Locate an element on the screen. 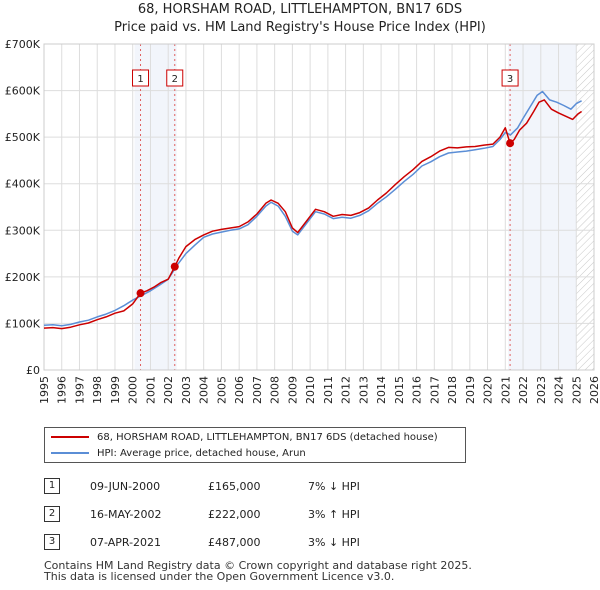  sales-row: 2 16-MAY-2002 £222,000 3% ↑ HPI is located at coordinates (202, 514).